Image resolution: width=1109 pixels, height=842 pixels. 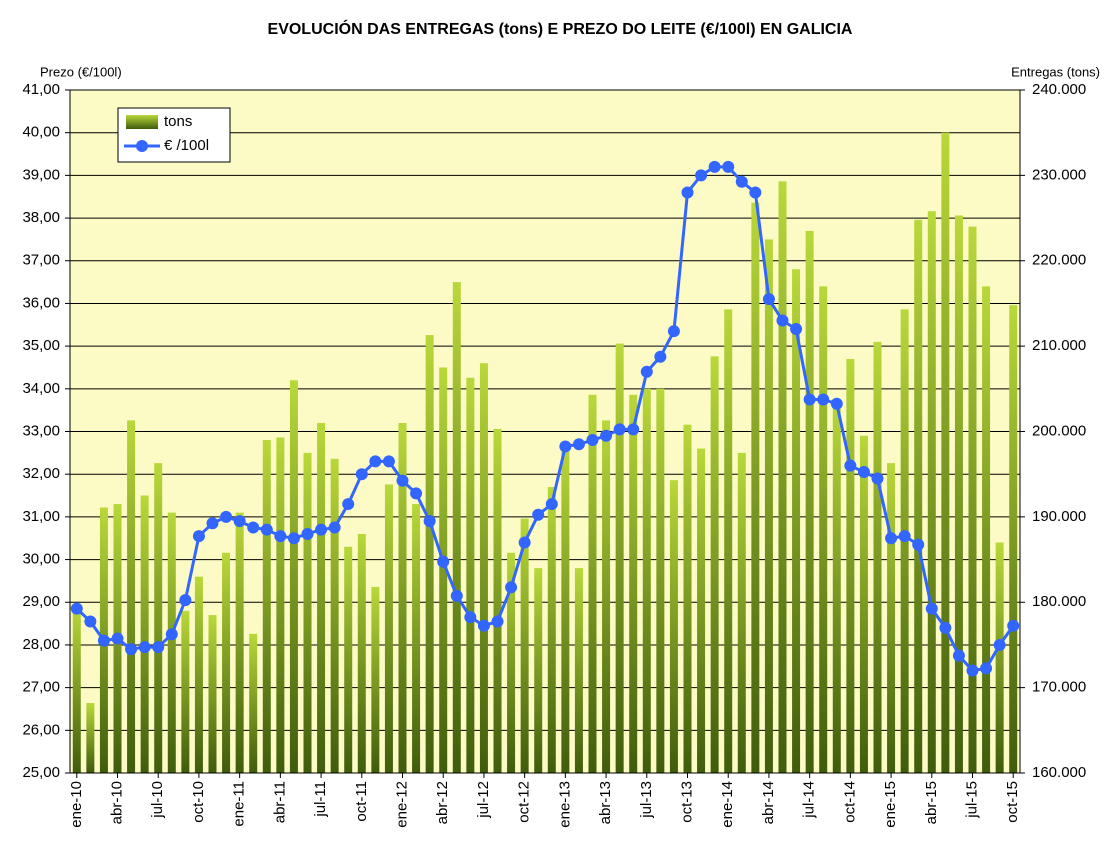 What do you see at coordinates (41, 559) in the screenshot?
I see `y-tick-label: 30,00` at bounding box center [41, 559].